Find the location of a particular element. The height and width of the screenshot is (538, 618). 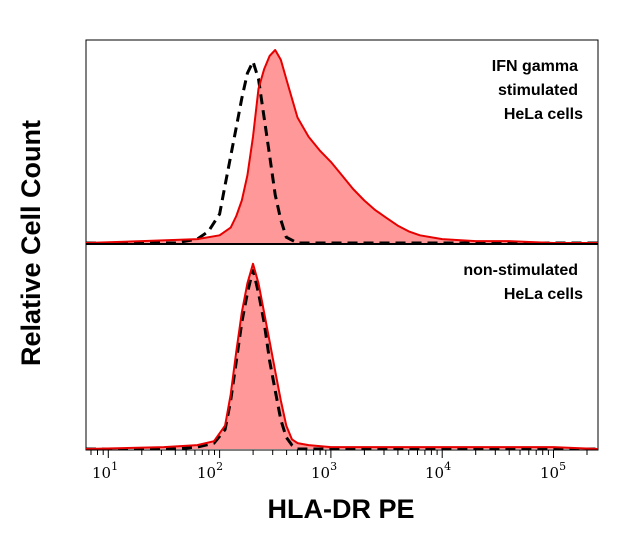

x-axis-tick-labels: 10¹ 10² 10³ 10⁴ 10⁵ is located at coordinates (329, 471).